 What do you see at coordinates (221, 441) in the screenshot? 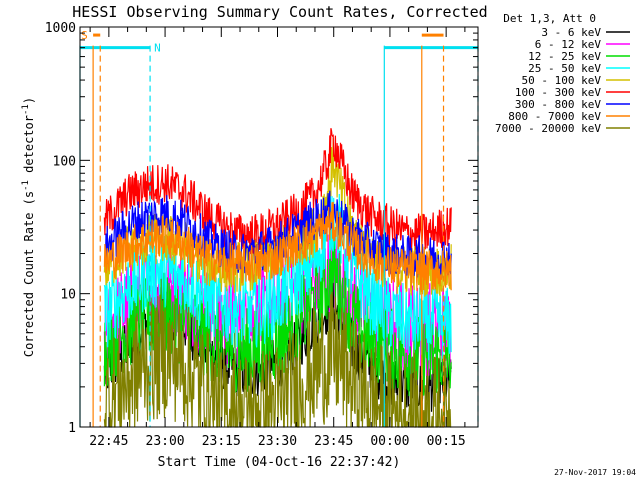
I see `x-tick-label-2: 23:15` at bounding box center [221, 441].